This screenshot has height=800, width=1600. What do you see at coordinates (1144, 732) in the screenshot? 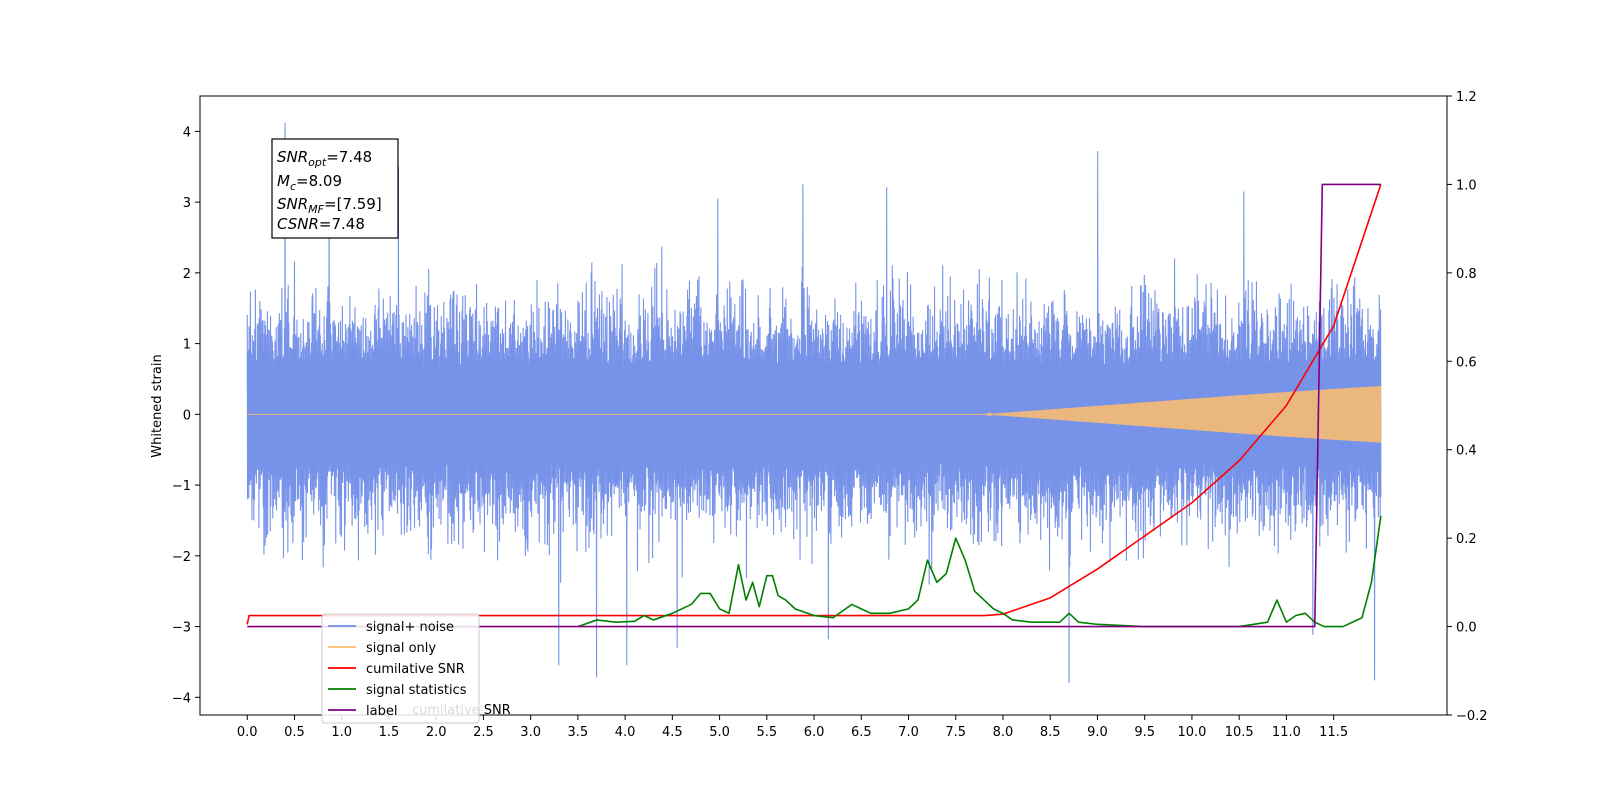
I see `x-tick-label: 9.5` at bounding box center [1144, 732].